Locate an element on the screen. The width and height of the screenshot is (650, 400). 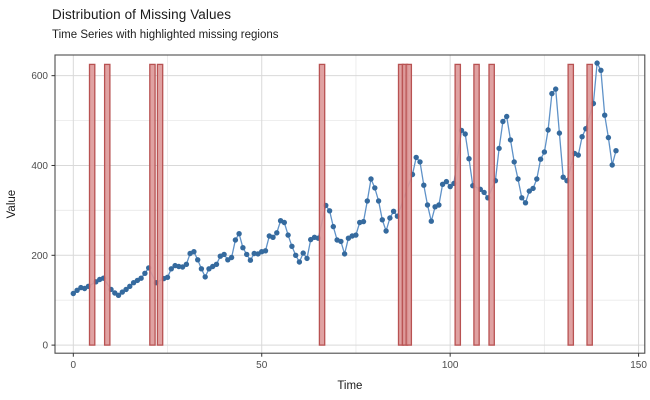
y-axis-title: Value is located at coordinates (12, 204).